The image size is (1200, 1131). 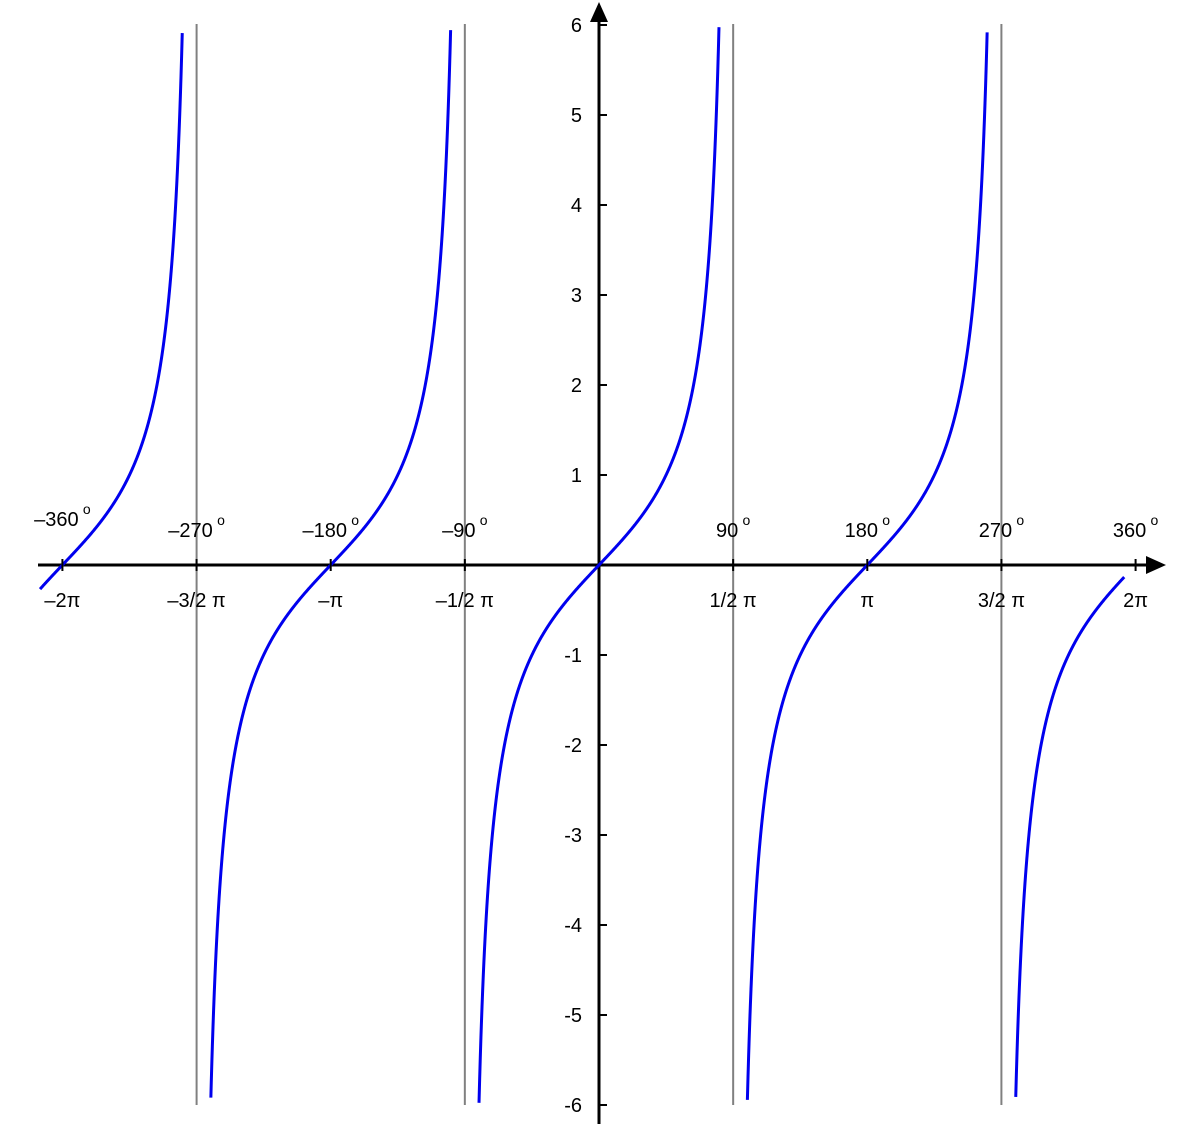 I want to click on x-tick-label-degrees: –360, so click(x=56, y=520).